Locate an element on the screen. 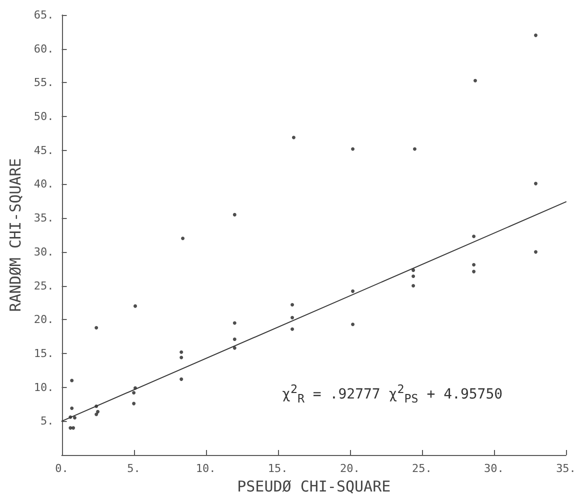 The width and height of the screenshot is (579, 499). y-tick-label: 40. is located at coordinates (44, 184).